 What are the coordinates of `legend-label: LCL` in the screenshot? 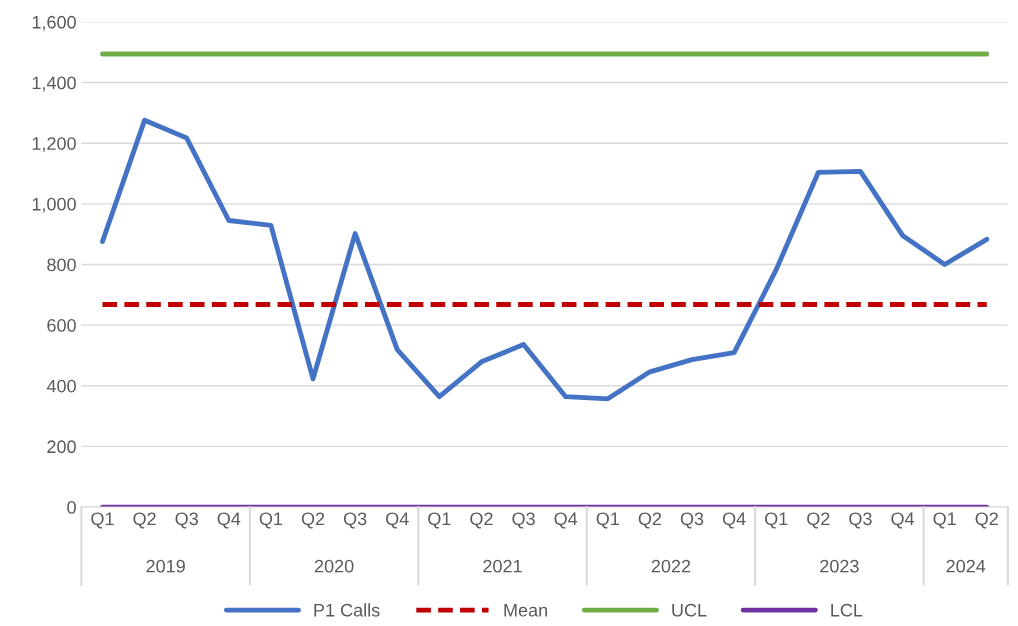 It's located at (847, 610).